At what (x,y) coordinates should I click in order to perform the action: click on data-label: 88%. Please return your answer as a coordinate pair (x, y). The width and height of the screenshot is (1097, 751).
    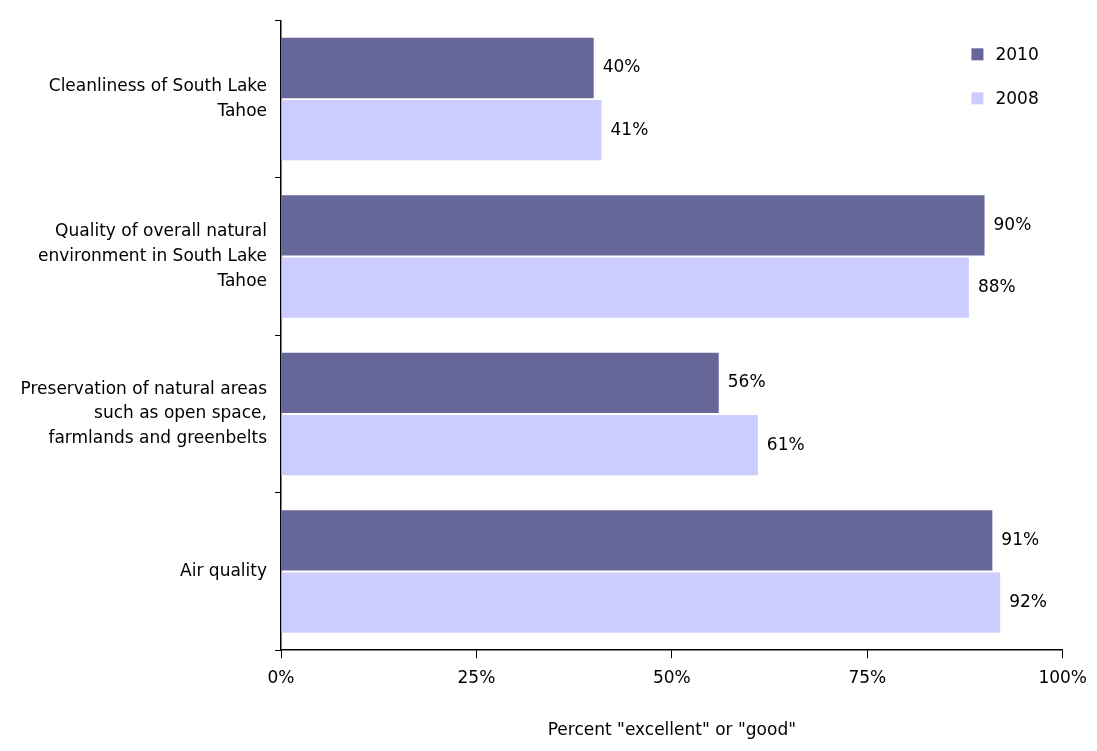
    Looking at the image, I should click on (996, 286).